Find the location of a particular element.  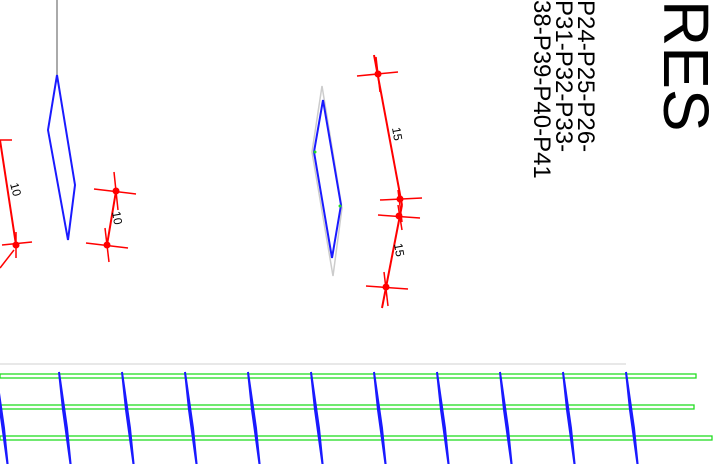

right-stirrup-detail is located at coordinates (327, 181).